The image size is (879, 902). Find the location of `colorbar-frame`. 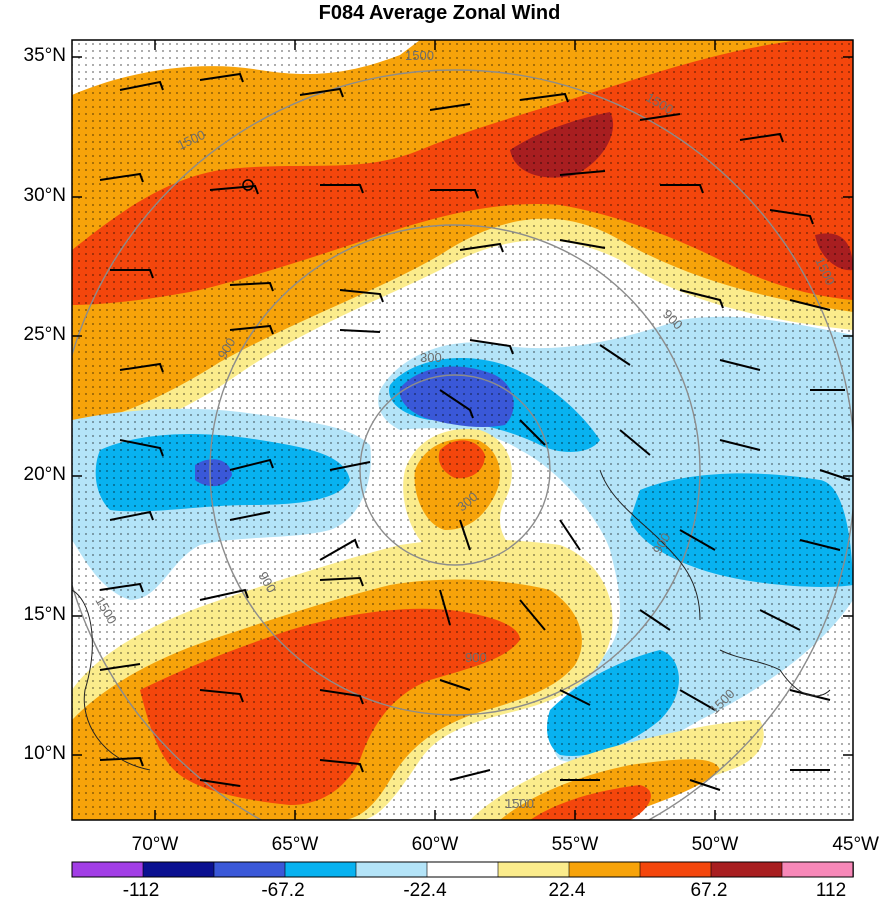

colorbar-frame is located at coordinates (462, 869).